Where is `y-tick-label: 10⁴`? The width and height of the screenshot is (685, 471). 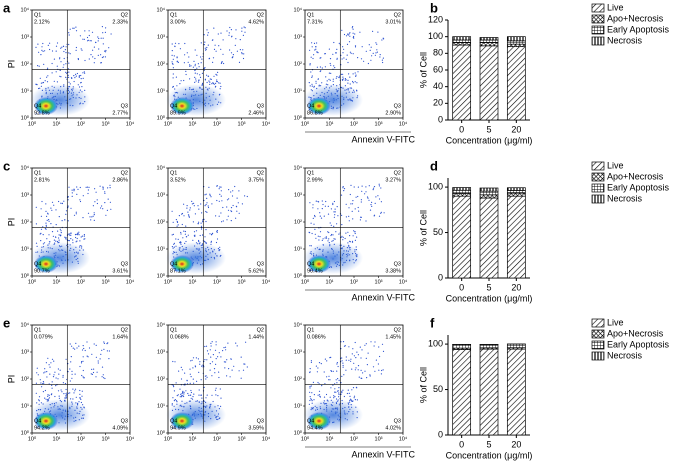 y-tick-label: 10⁴ is located at coordinates (161, 324).